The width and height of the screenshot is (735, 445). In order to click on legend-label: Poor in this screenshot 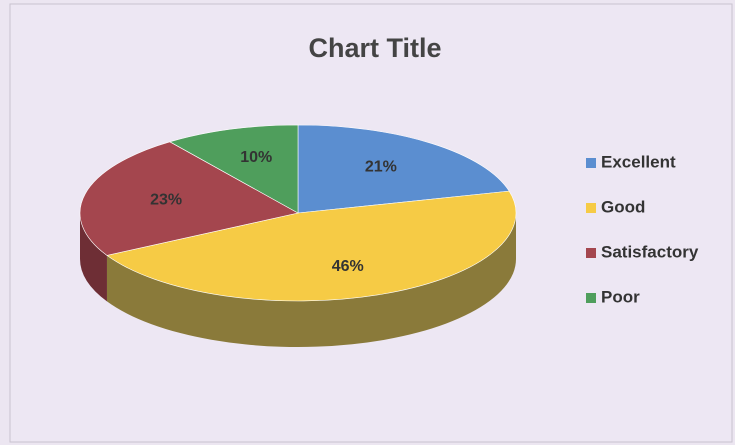, I will do `click(620, 296)`.